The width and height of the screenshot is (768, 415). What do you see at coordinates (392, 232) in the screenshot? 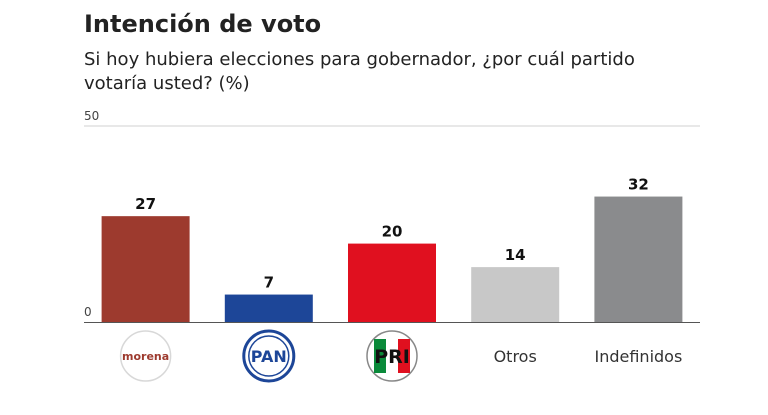
I see `data-label: 20` at bounding box center [392, 232].